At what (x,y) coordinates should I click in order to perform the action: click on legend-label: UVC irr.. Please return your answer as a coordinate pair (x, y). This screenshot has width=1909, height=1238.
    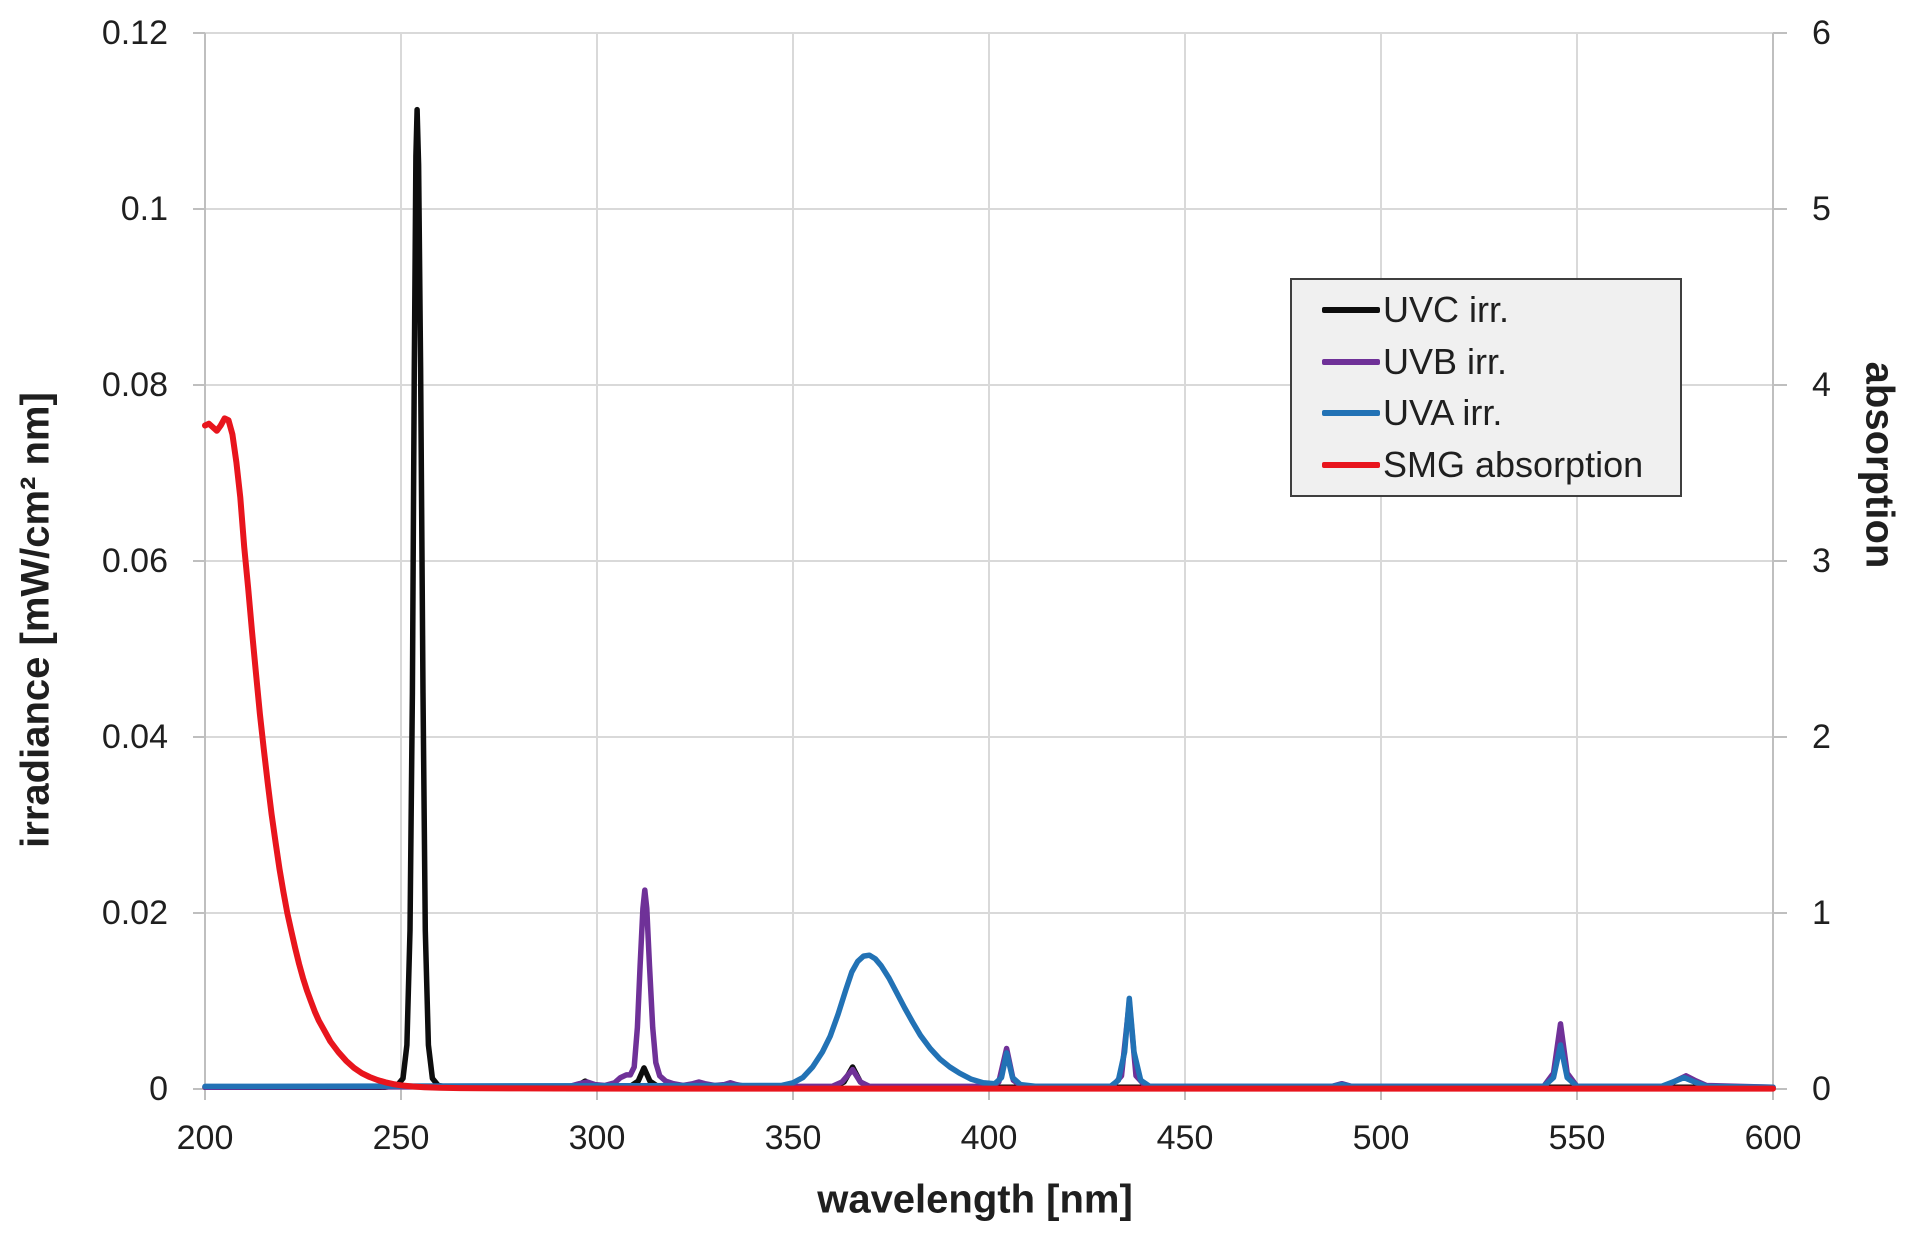
    Looking at the image, I should click on (1446, 309).